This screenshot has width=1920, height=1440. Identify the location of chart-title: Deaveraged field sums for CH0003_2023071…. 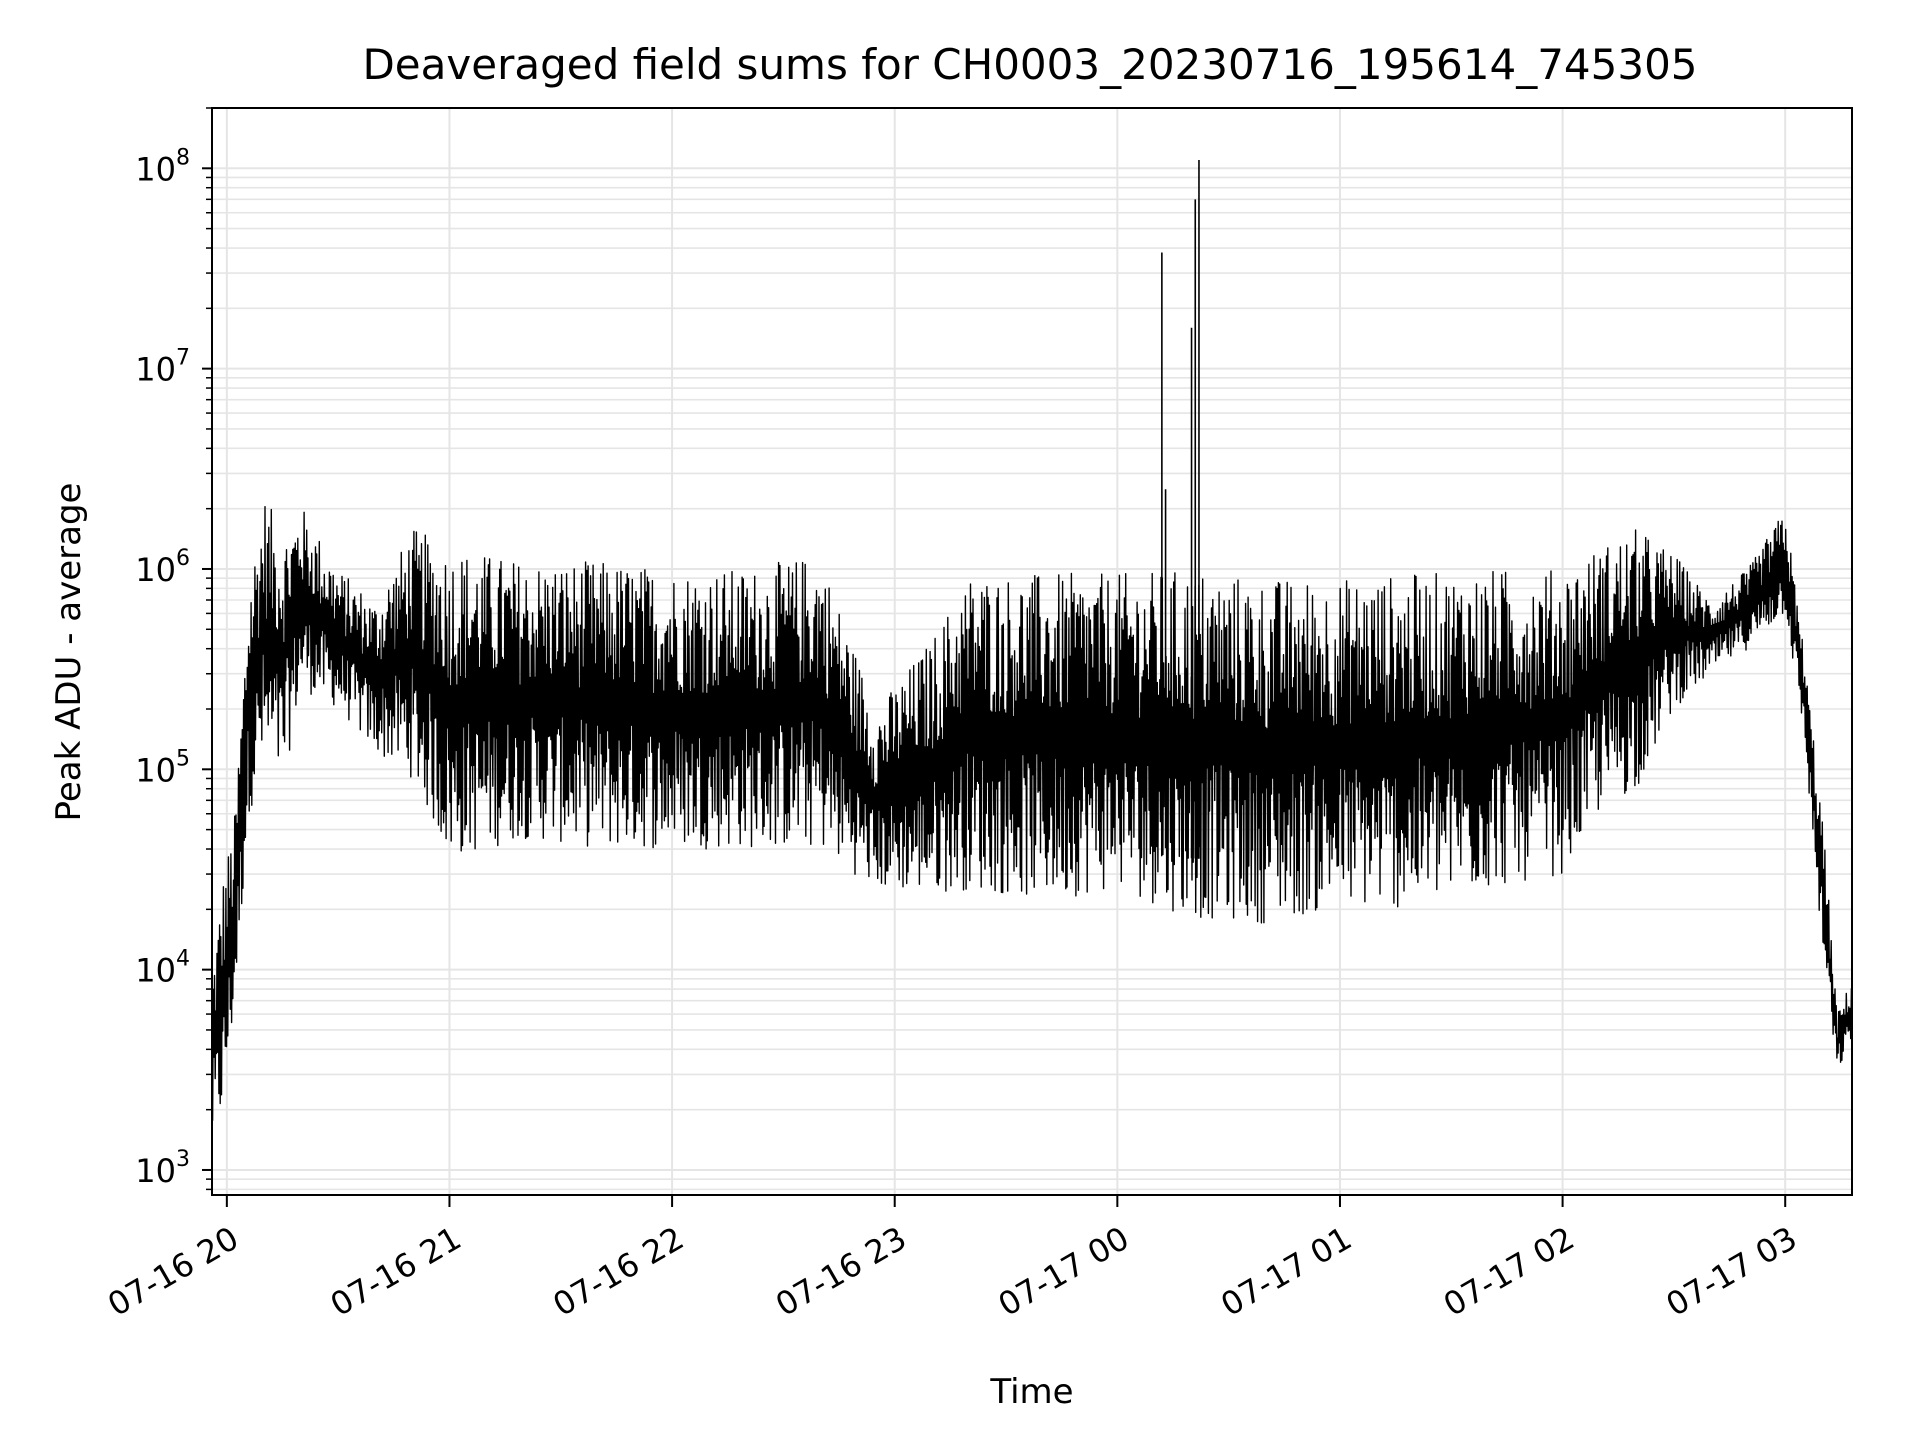
(1029, 64).